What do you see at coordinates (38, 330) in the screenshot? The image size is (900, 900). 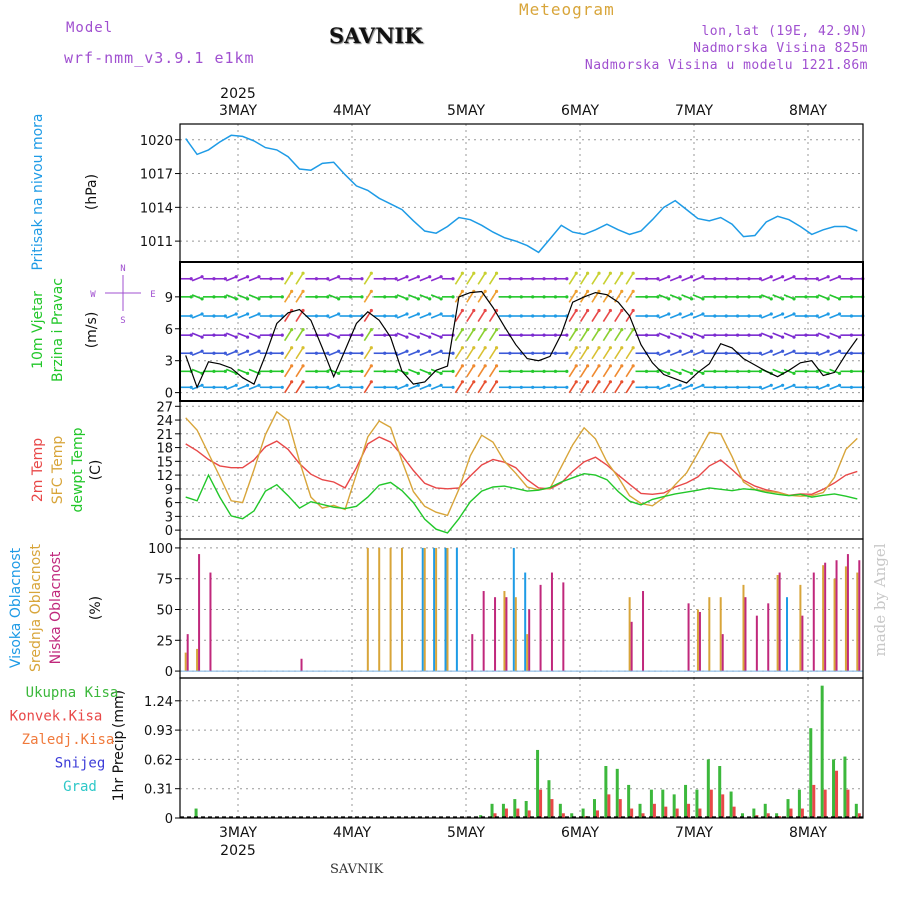 I see `ylabel-wind-1: 10m Vjetar` at bounding box center [38, 330].